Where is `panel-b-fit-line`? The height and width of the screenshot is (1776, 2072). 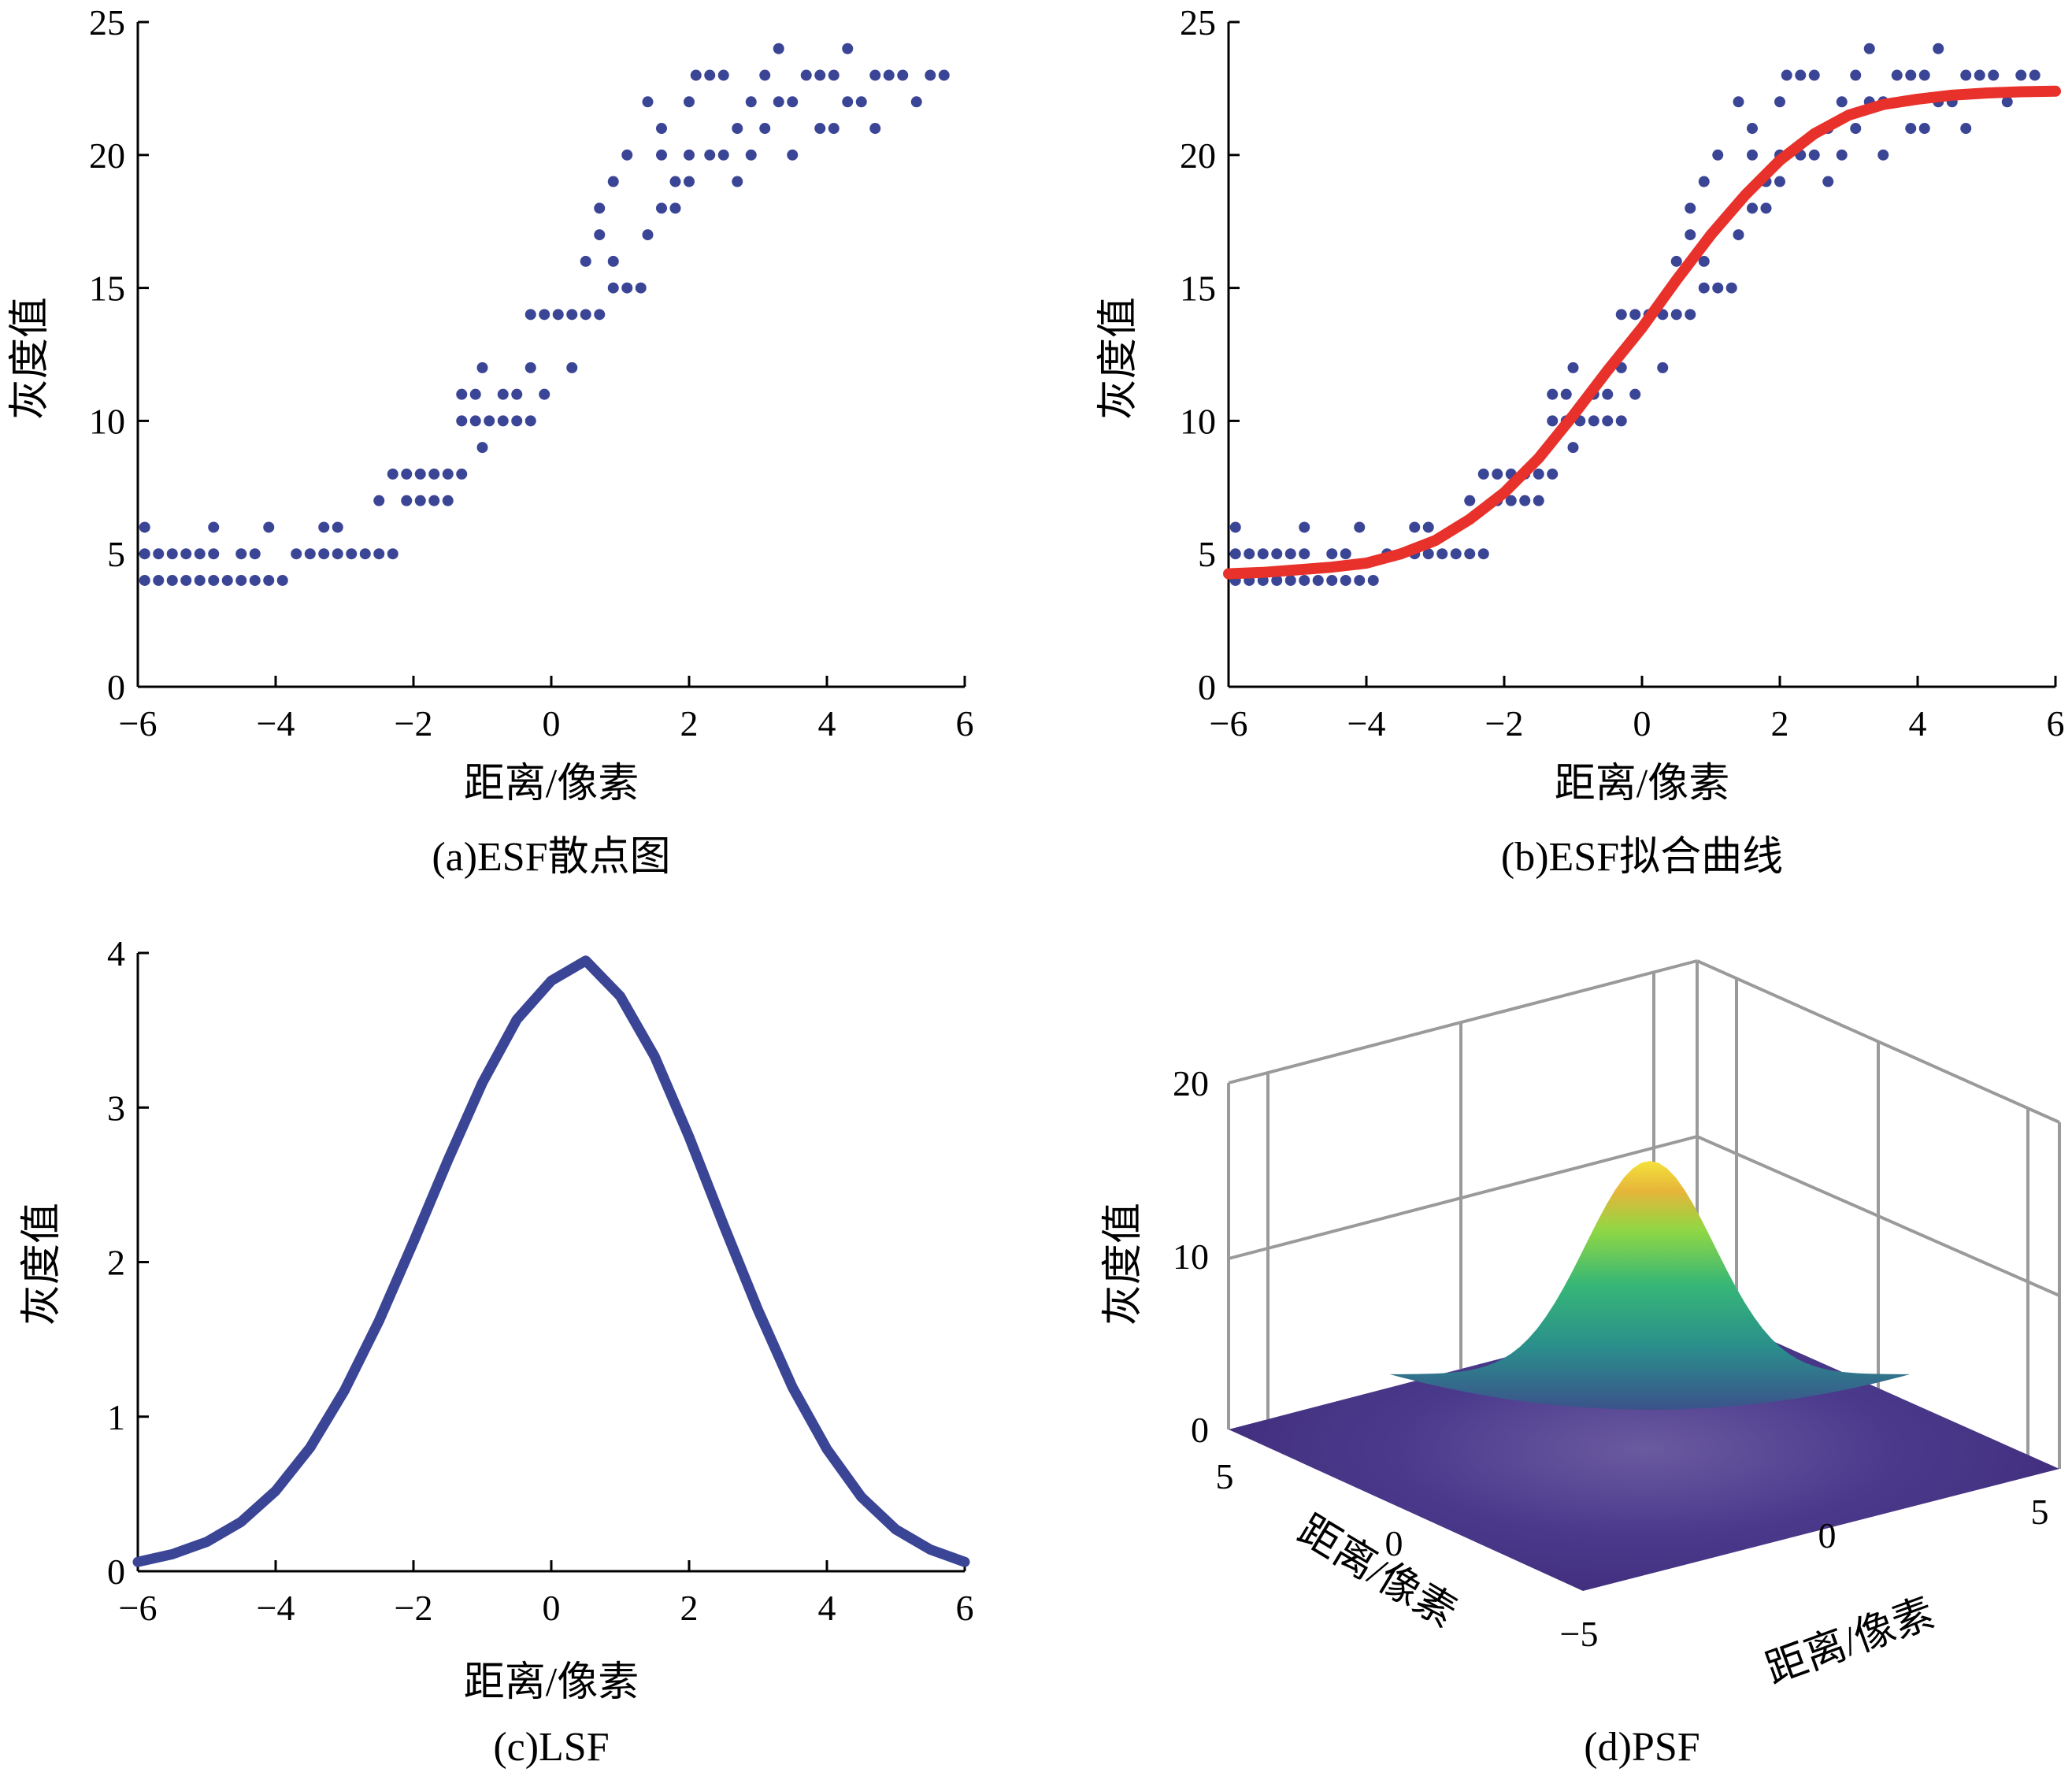
panel-b-fit-line is located at coordinates (1642, 333).